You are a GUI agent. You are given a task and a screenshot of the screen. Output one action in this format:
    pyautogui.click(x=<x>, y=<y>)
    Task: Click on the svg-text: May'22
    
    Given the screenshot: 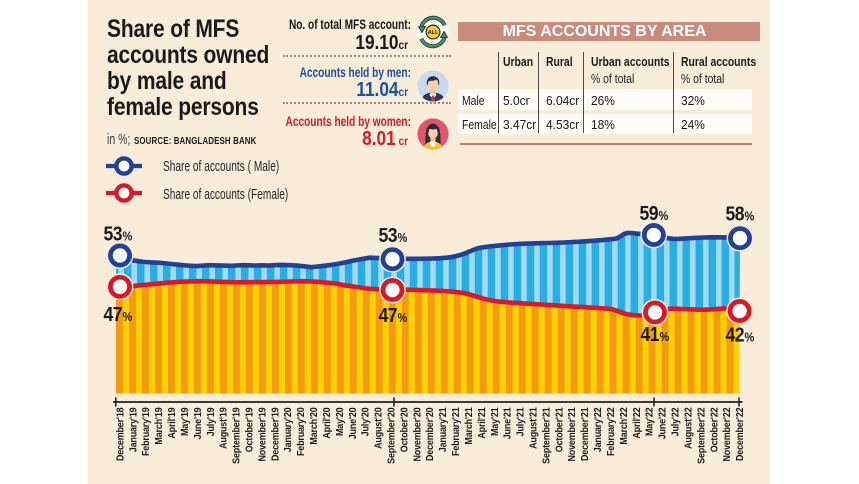 What is the action you would take?
    pyautogui.click(x=650, y=422)
    